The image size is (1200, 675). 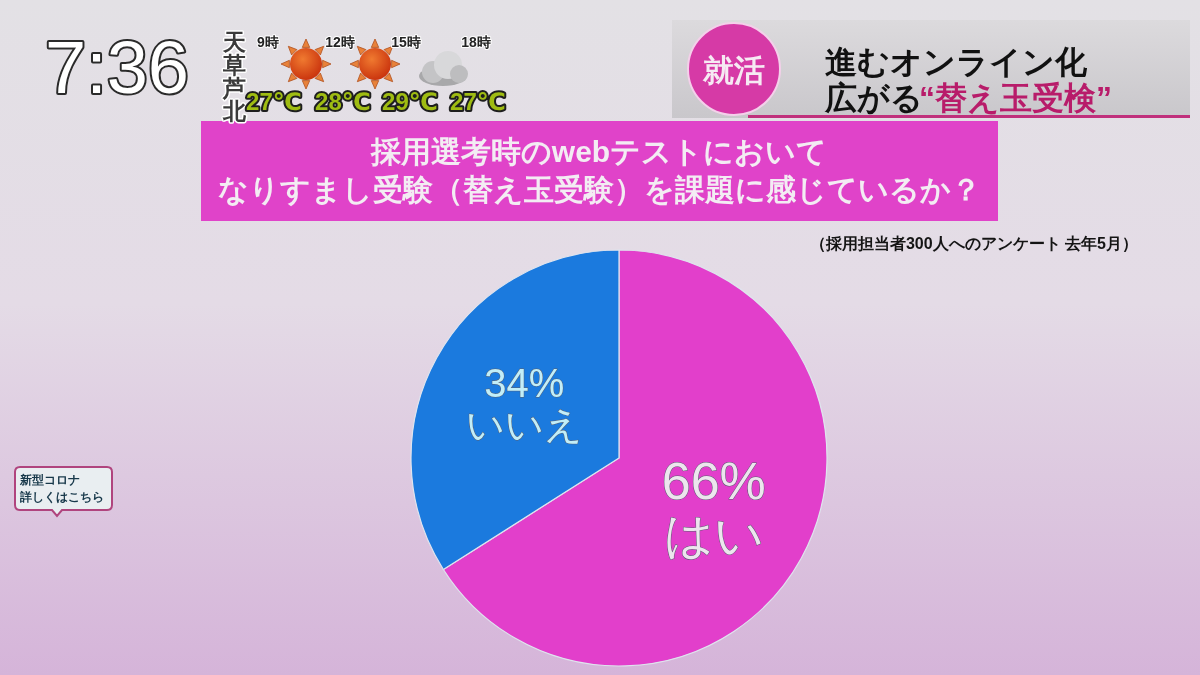 What do you see at coordinates (117, 67) in the screenshot?
I see `text: 7:36` at bounding box center [117, 67].